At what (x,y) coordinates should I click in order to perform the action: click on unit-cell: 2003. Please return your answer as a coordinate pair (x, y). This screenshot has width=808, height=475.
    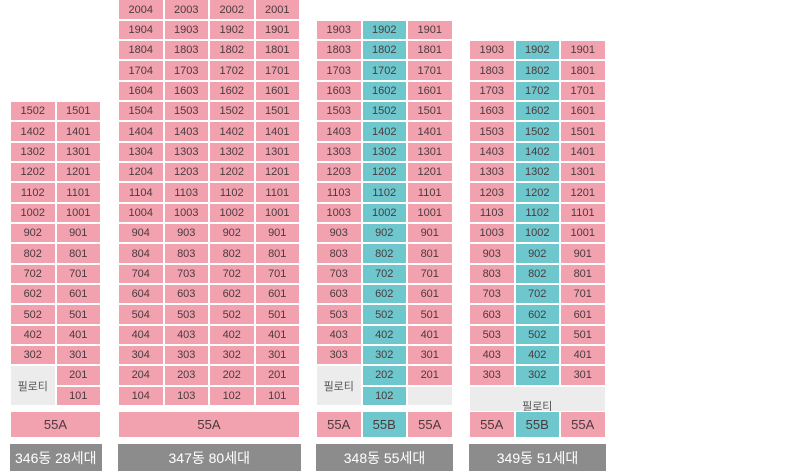
    Looking at the image, I should click on (186, 10).